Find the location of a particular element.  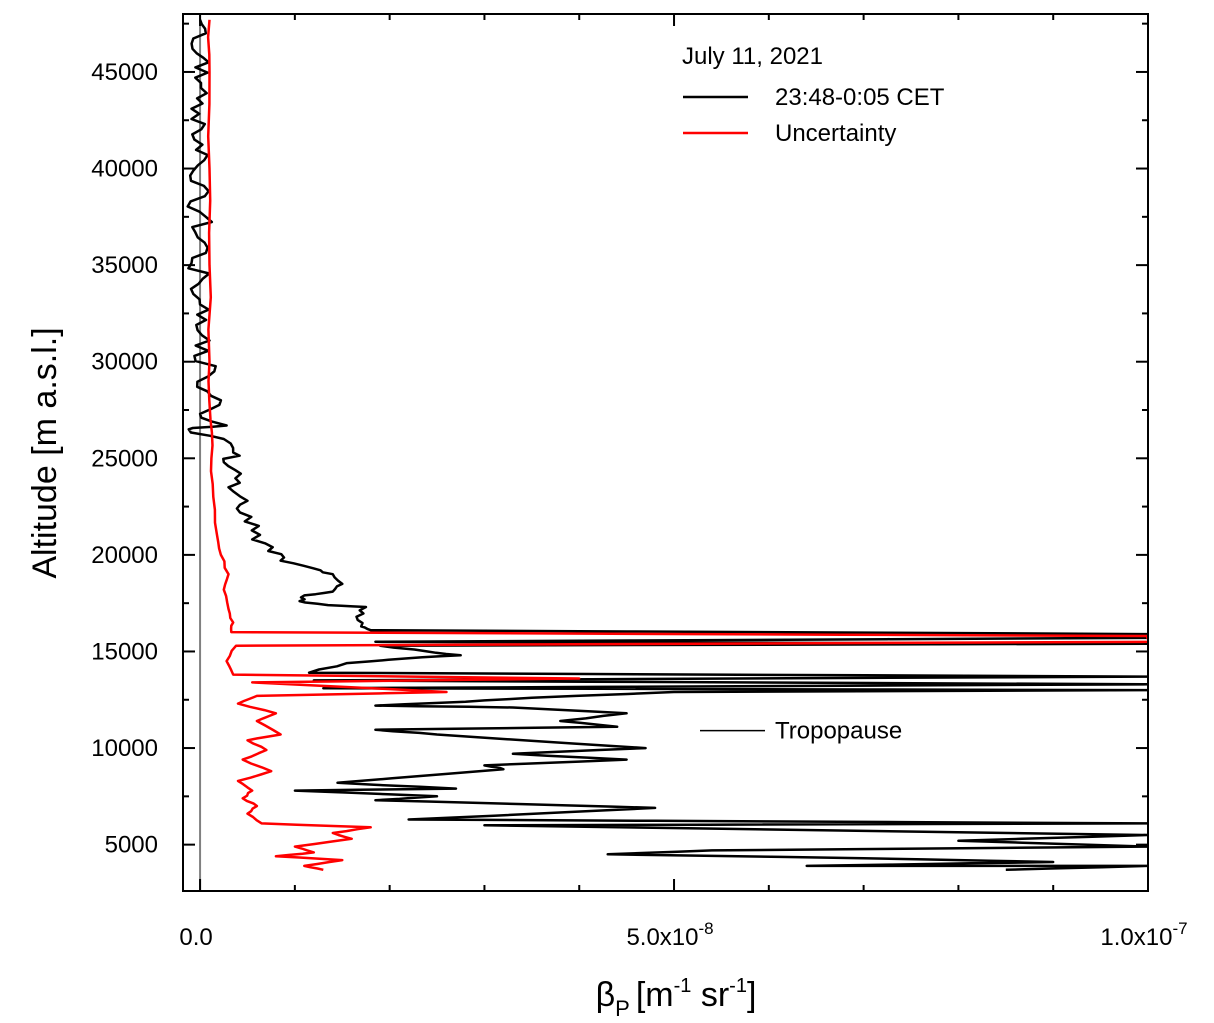

x-tick-label: 5.0x10⁻⁸ is located at coordinates (669, 935).